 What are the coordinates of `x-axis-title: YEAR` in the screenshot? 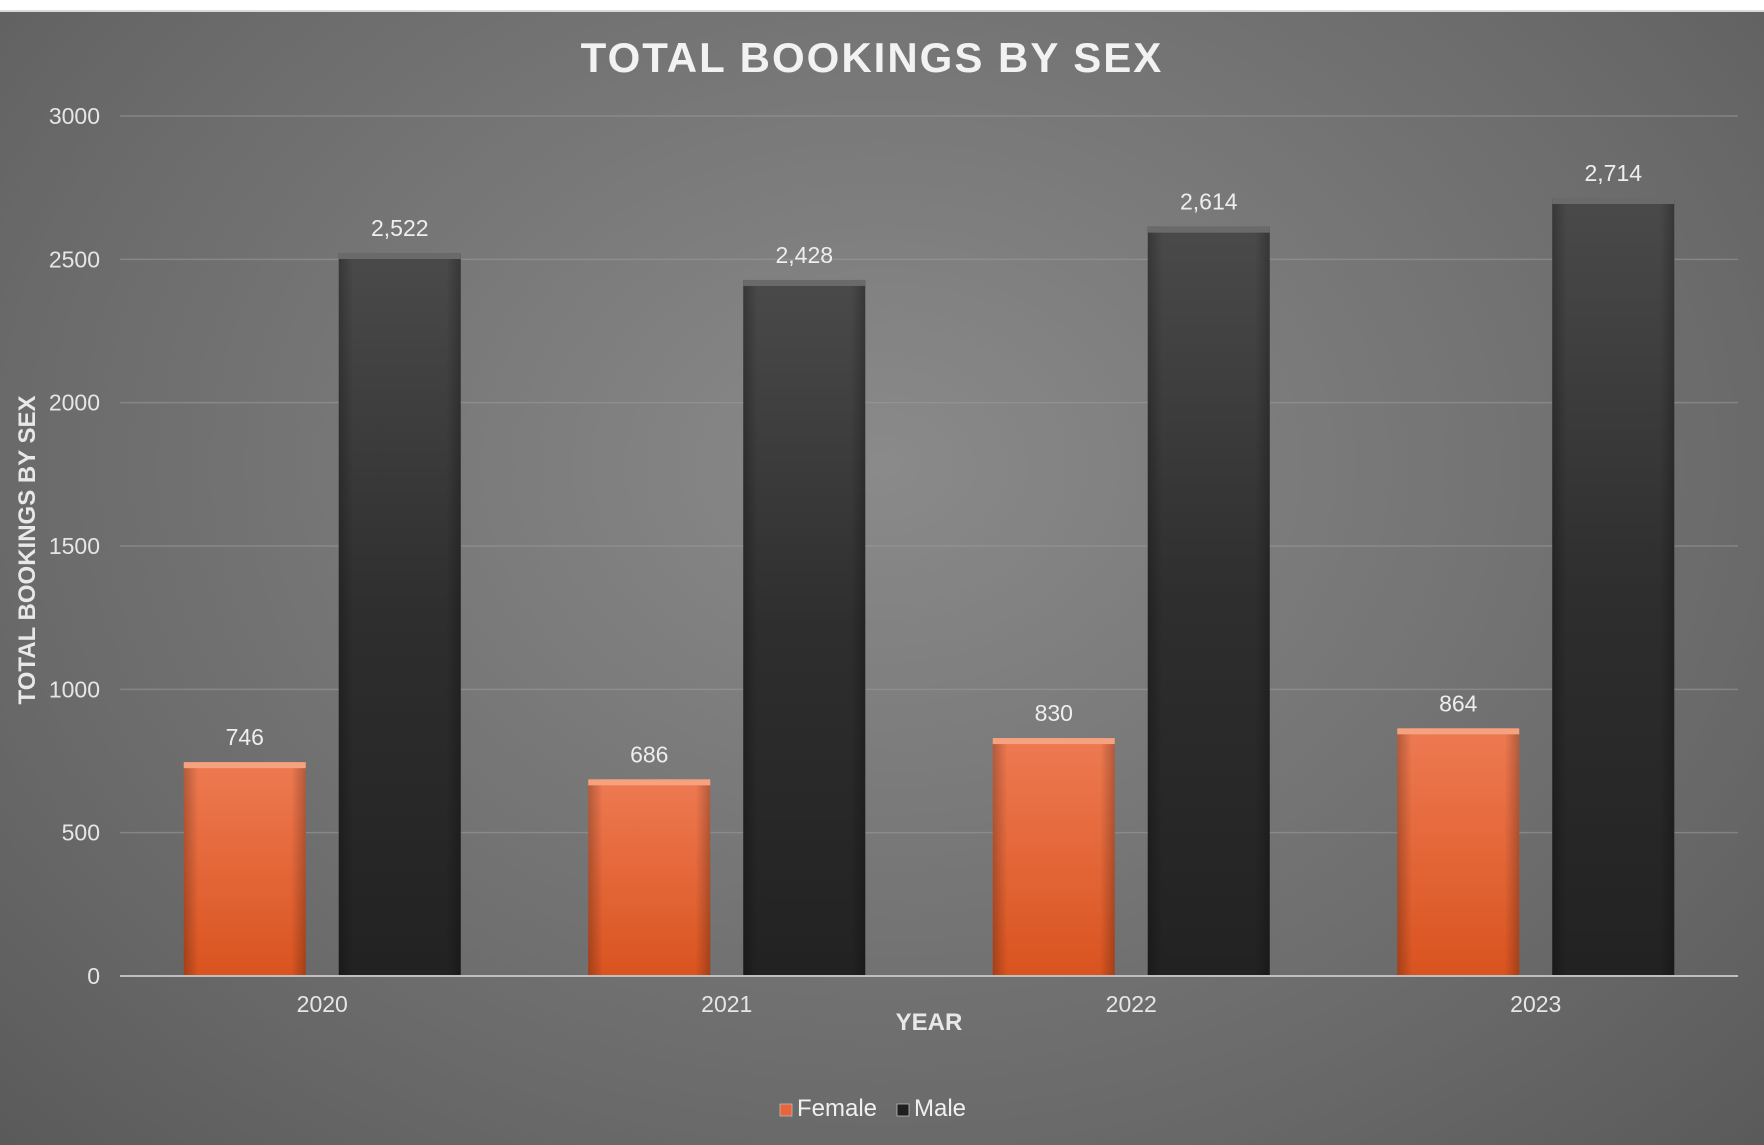 It's located at (929, 1022).